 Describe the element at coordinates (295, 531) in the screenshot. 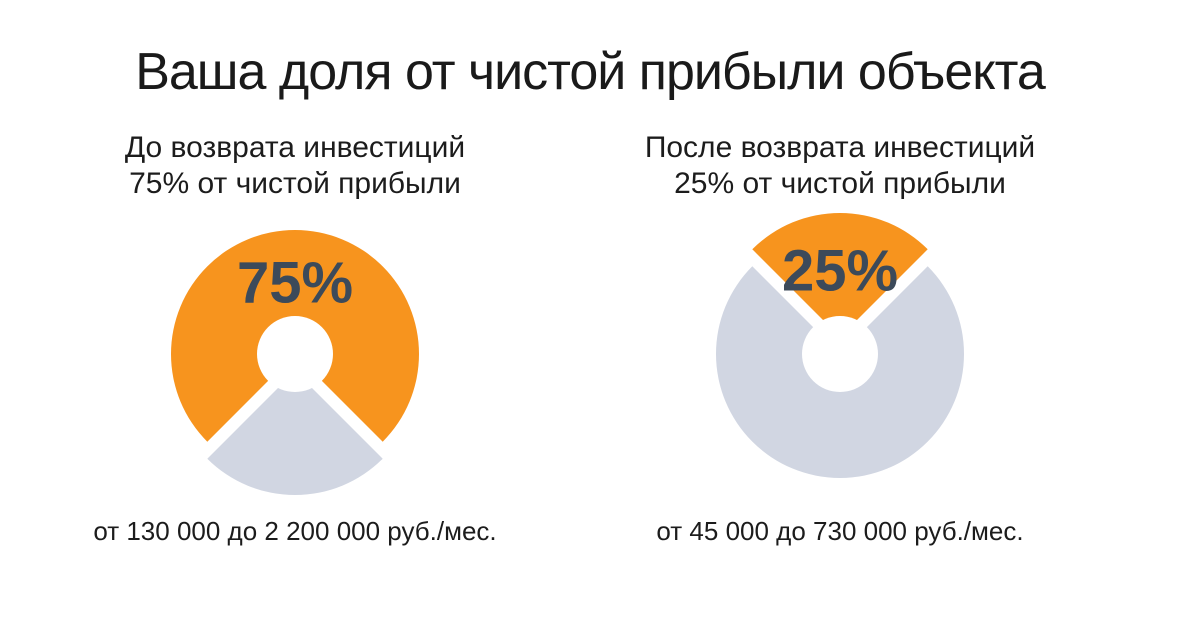

I see `income-range-before: от 130 000 до 2 200 000 руб./мес.` at that location.